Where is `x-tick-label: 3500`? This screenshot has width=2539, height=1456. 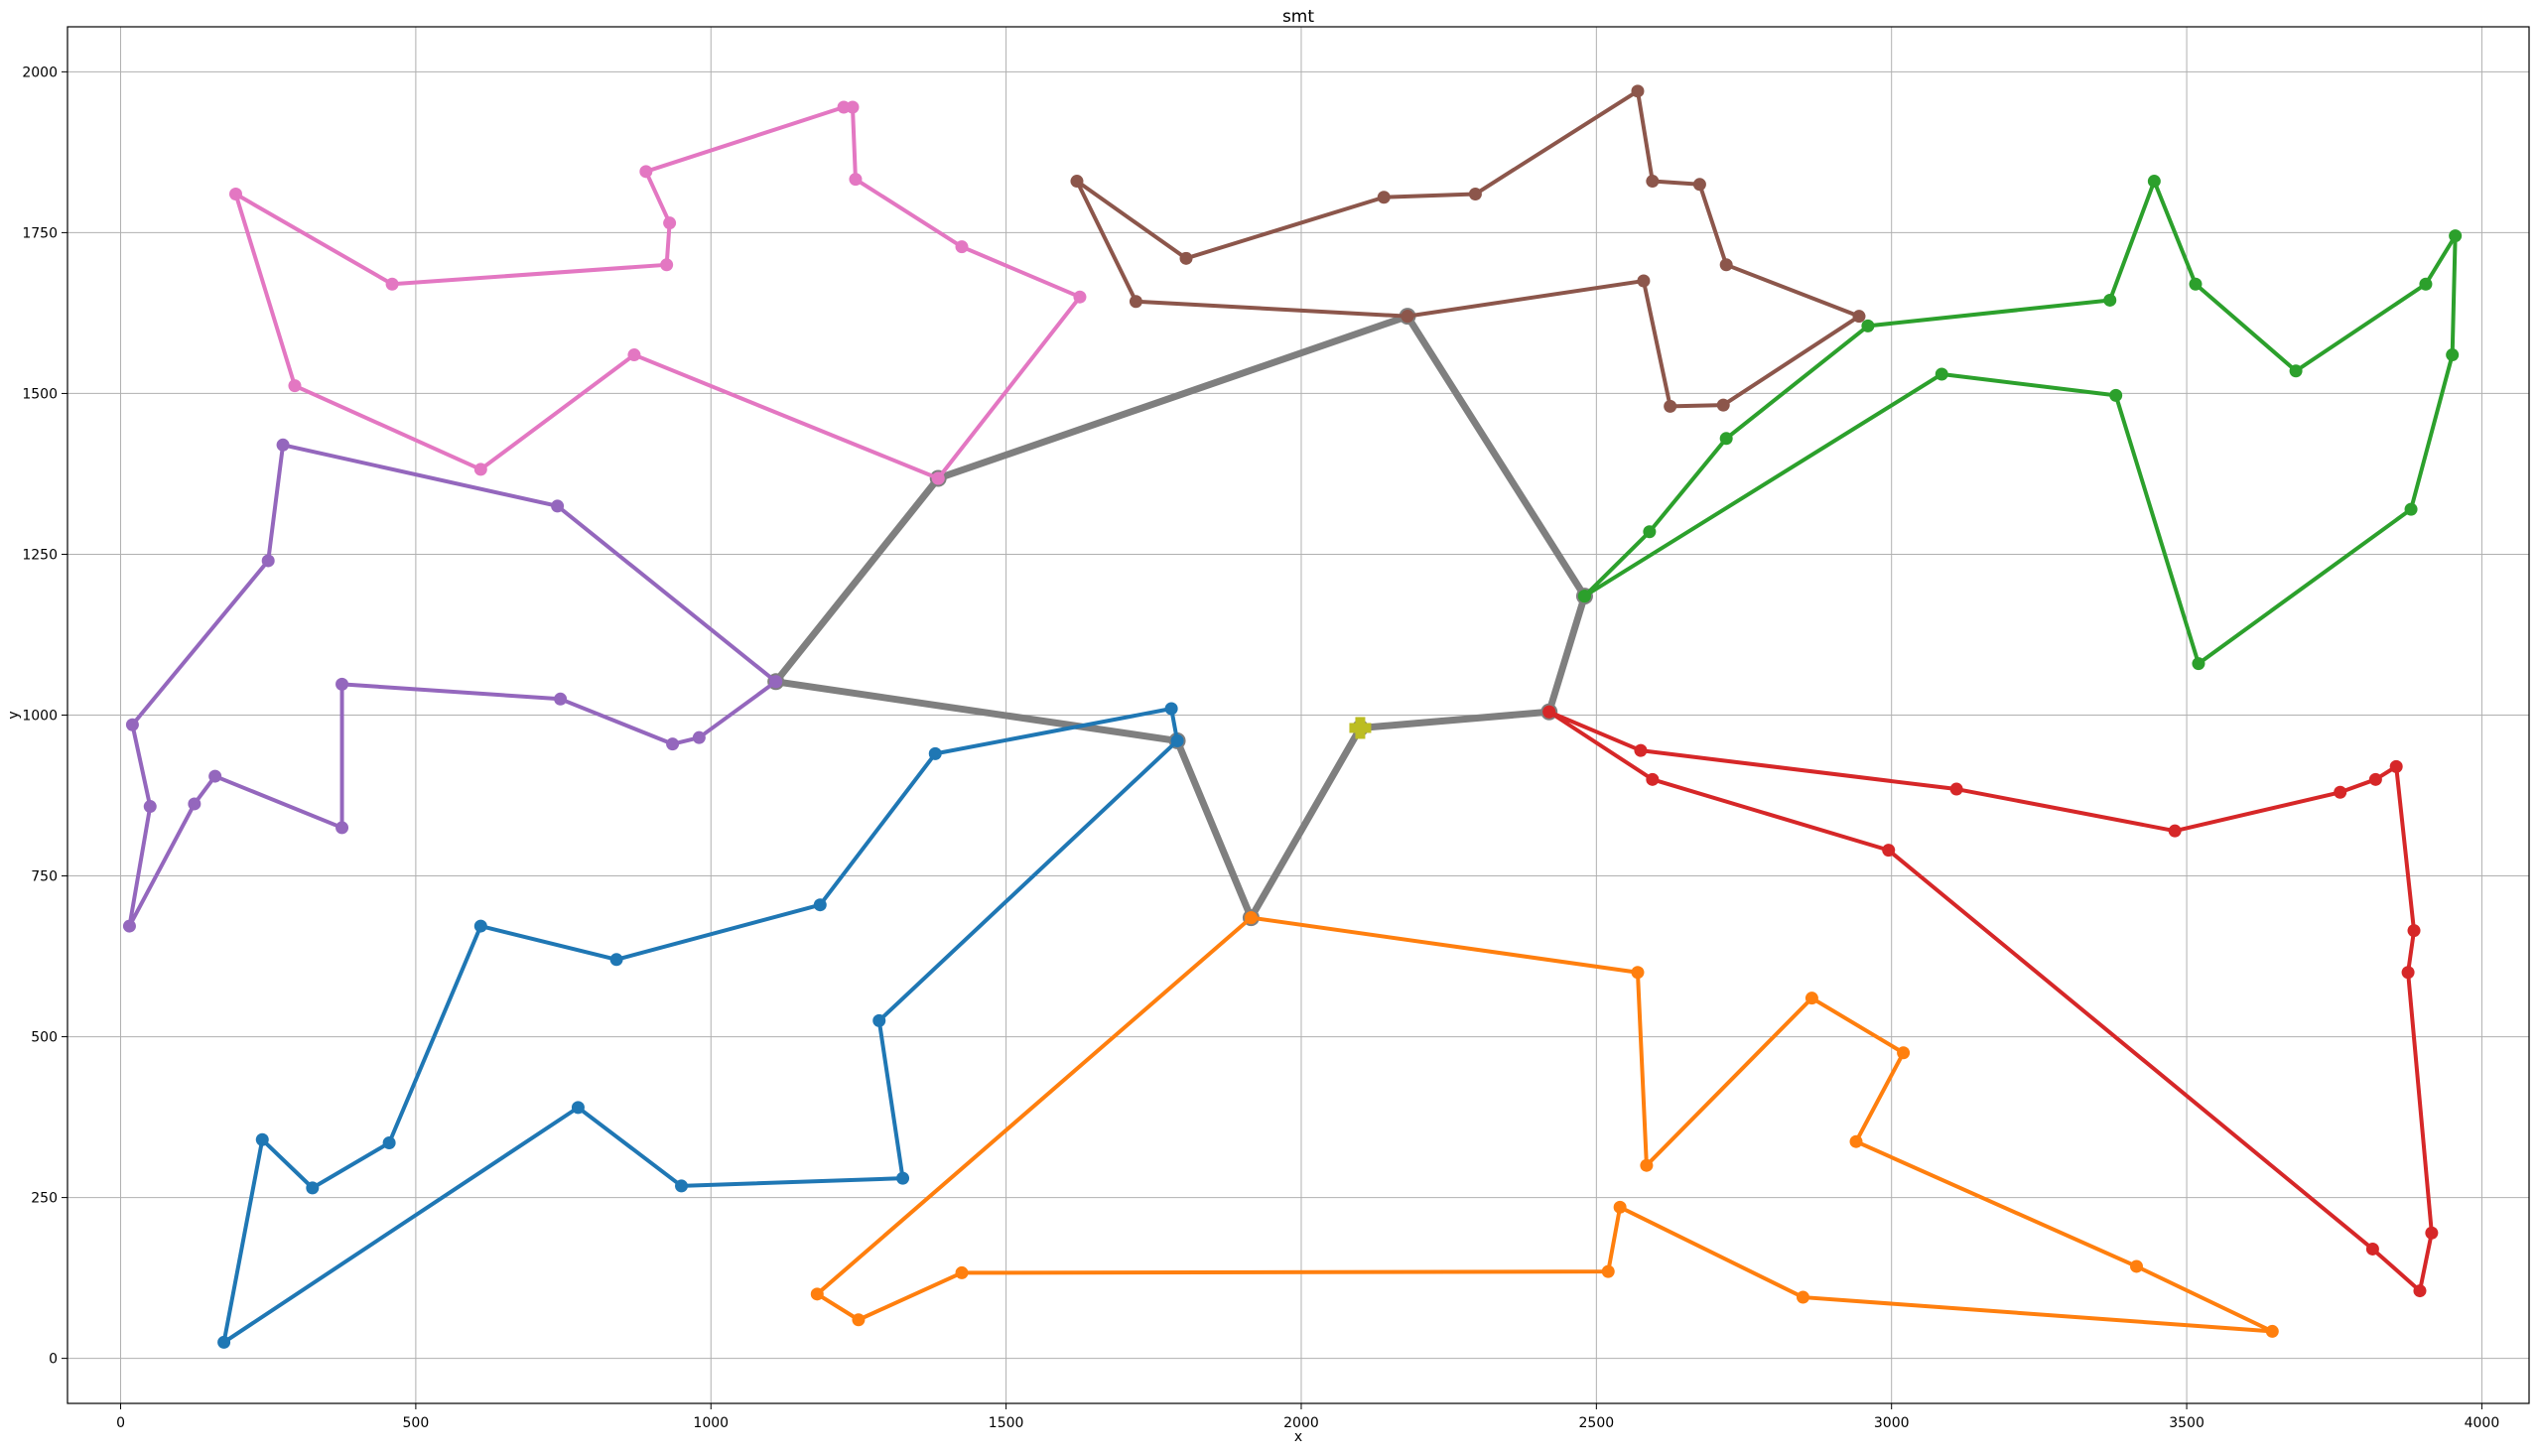 x-tick-label: 3500 is located at coordinates (2187, 1423).